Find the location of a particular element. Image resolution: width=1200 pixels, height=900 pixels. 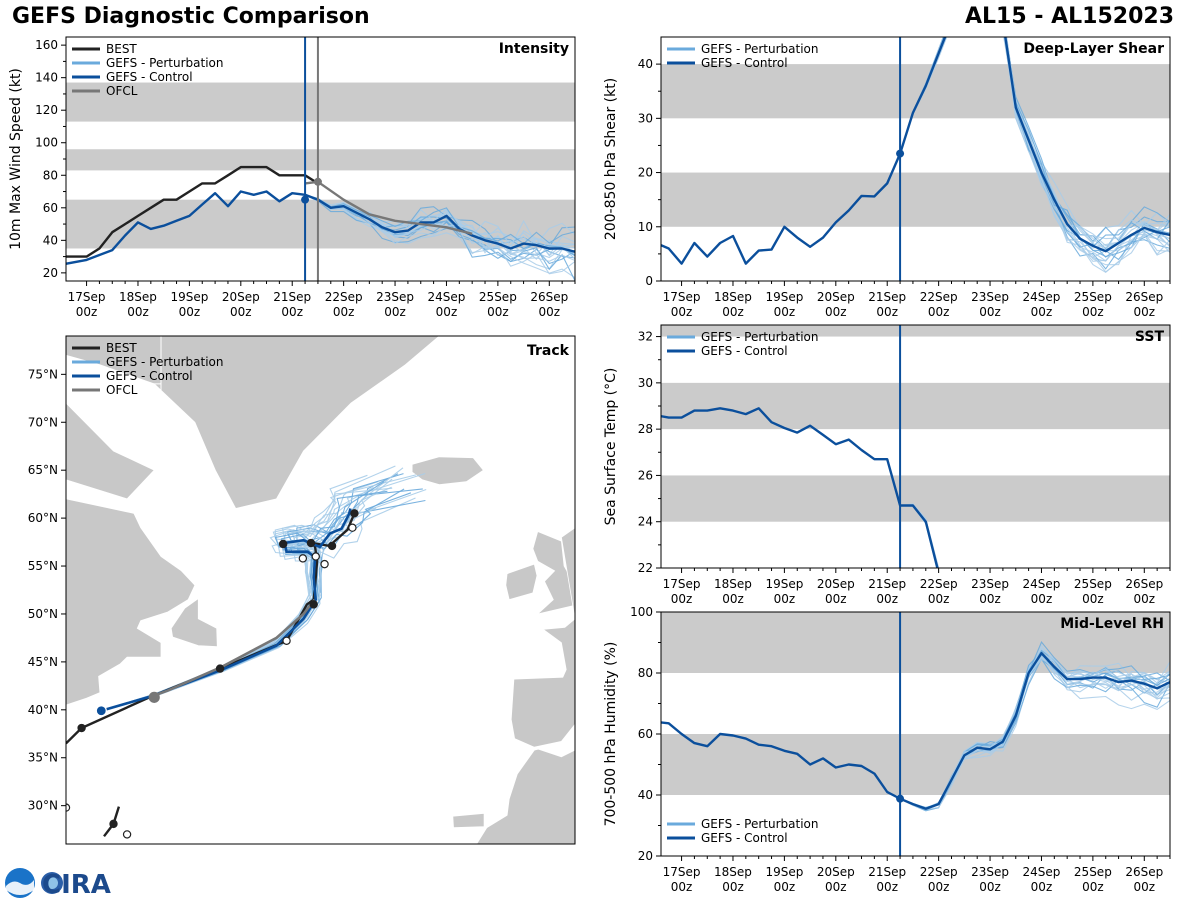

sst-xtick-label-6: 23Sep is located at coordinates (990, 584).